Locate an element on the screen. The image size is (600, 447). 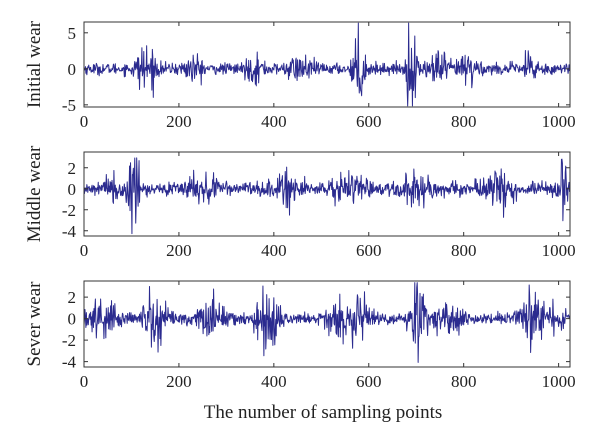
initial-wear-y-axis-title: Initial wear is located at coordinates (34, 64).